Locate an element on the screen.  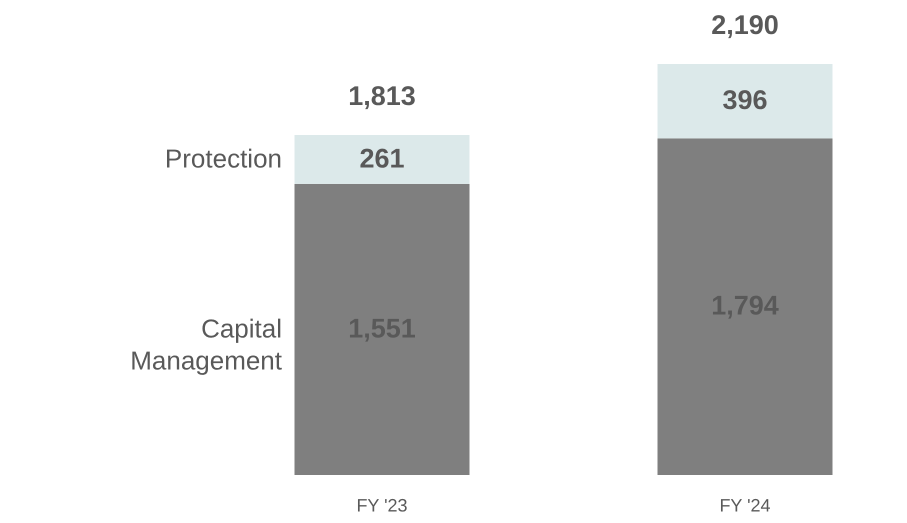
total-label: 2,190 is located at coordinates (745, 25).